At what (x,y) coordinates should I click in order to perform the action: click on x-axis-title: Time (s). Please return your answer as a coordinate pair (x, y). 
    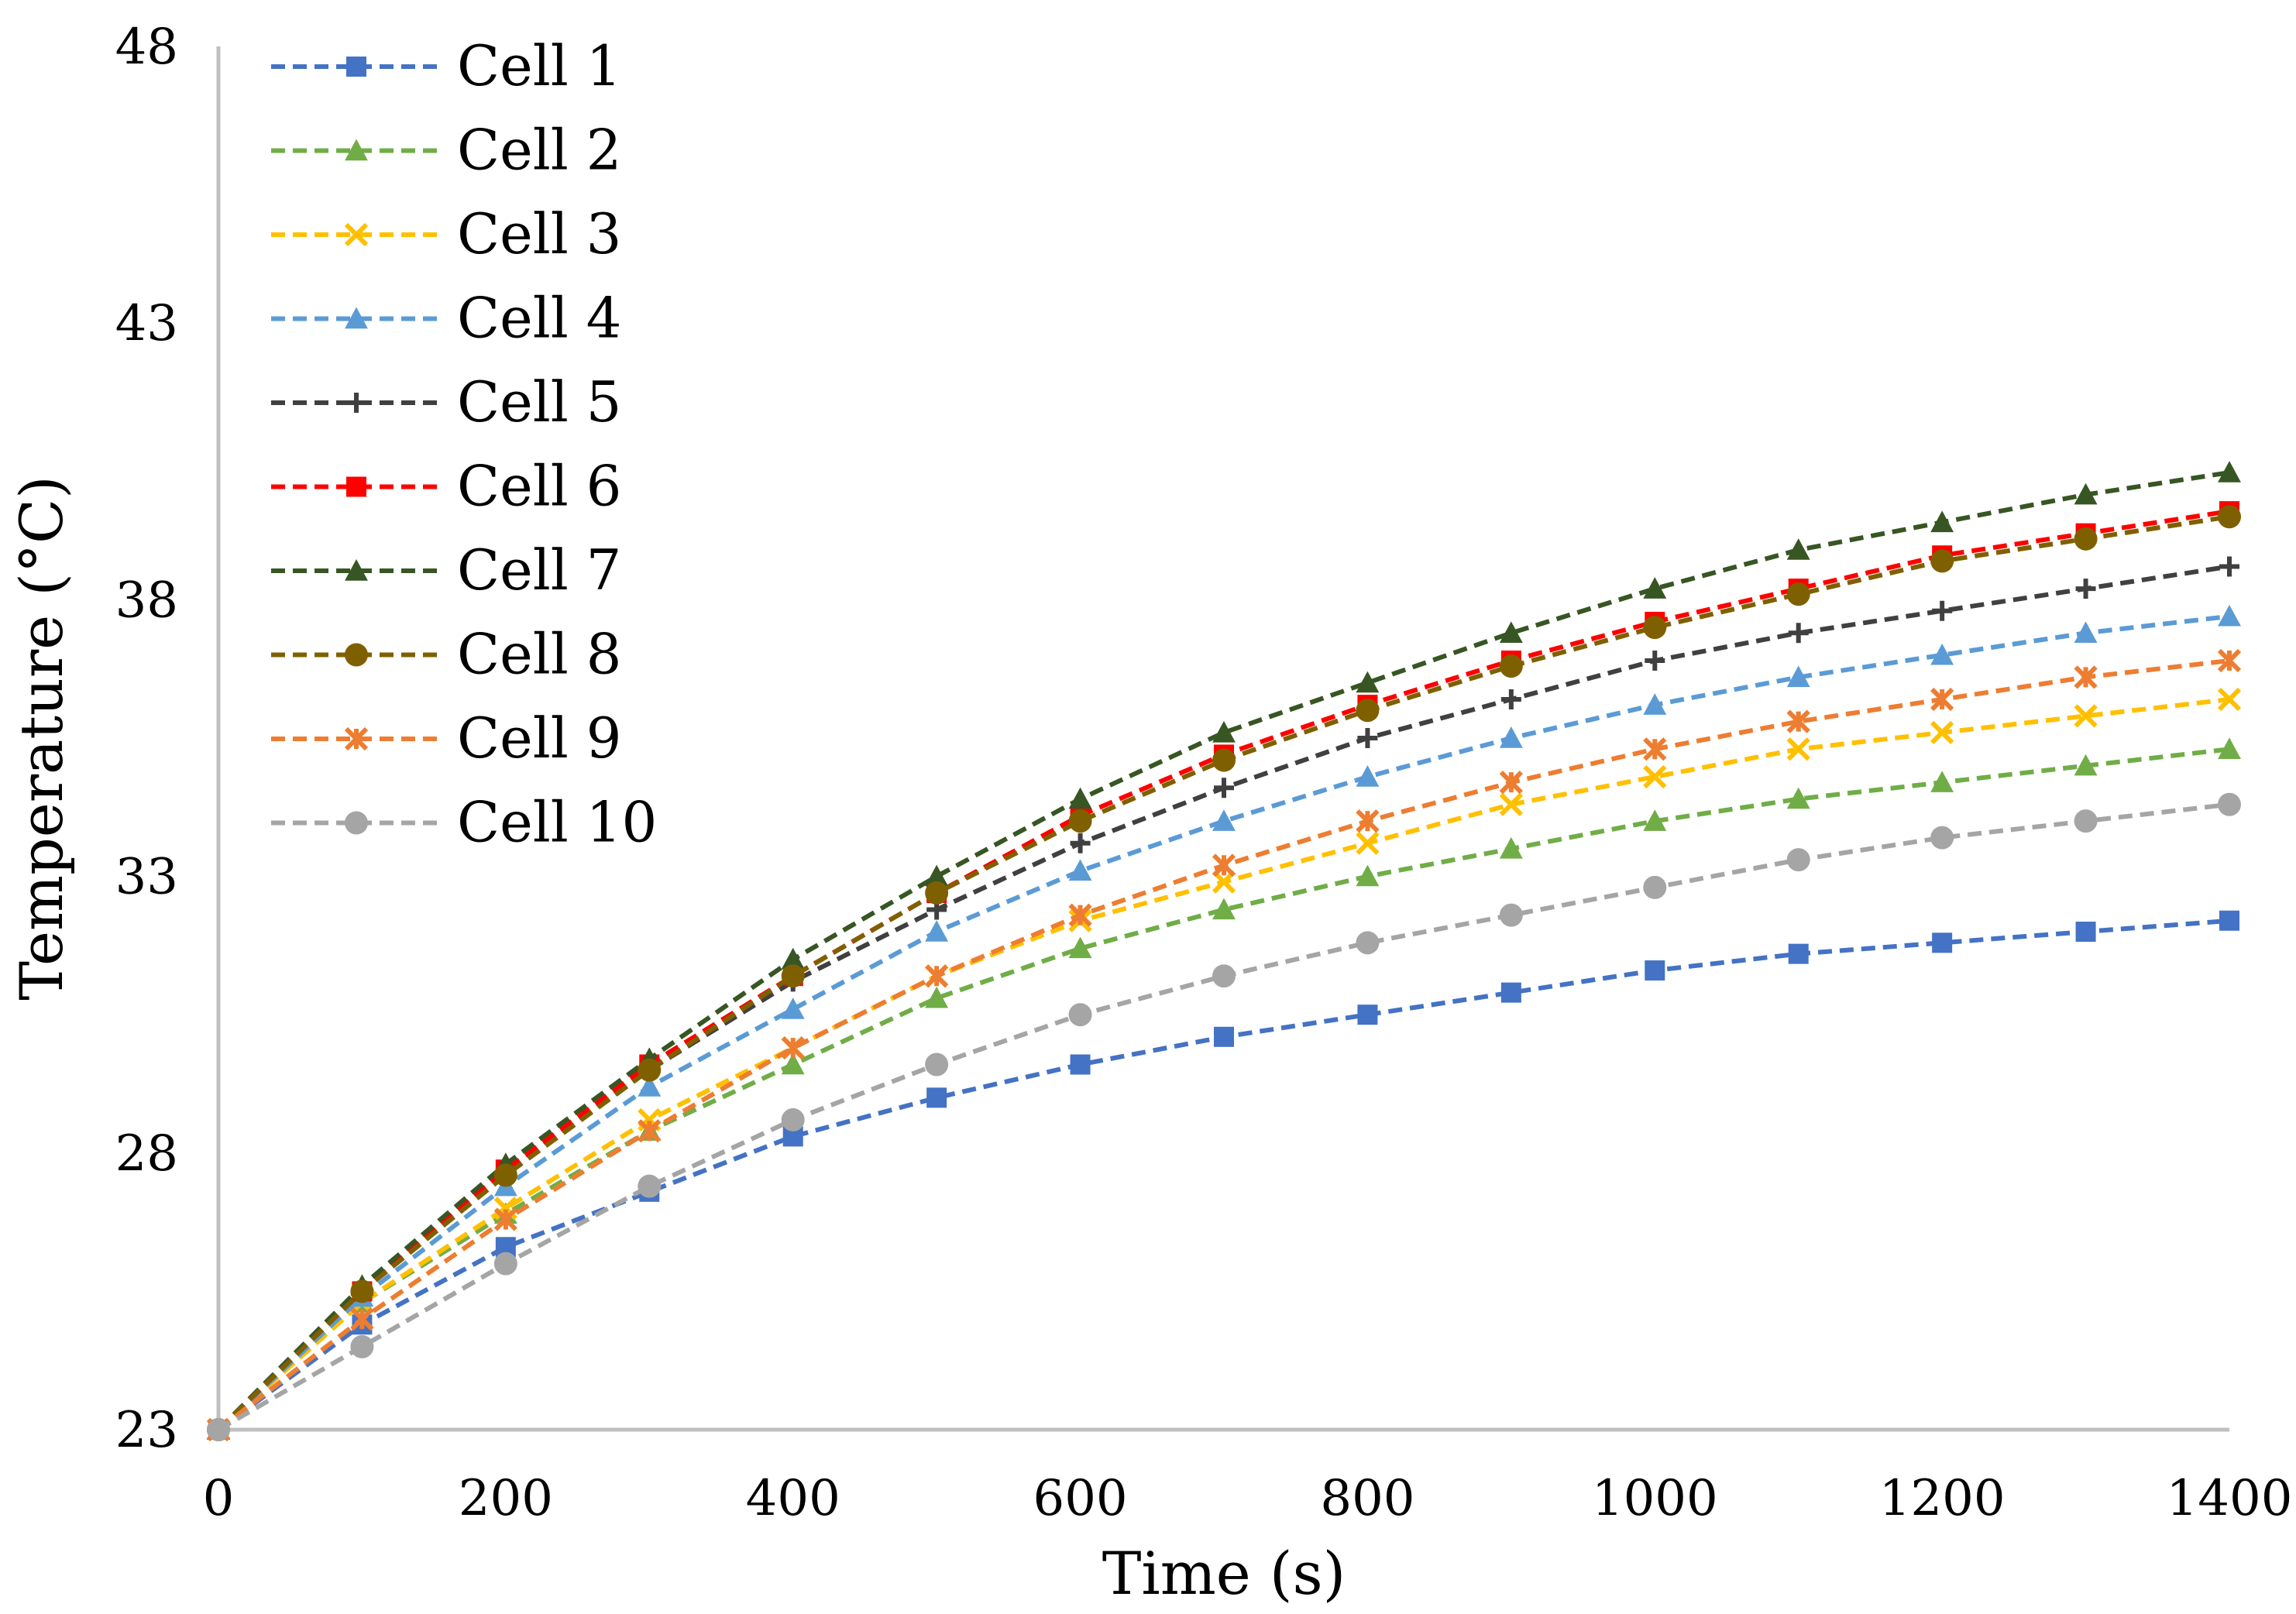
    Looking at the image, I should click on (1224, 1573).